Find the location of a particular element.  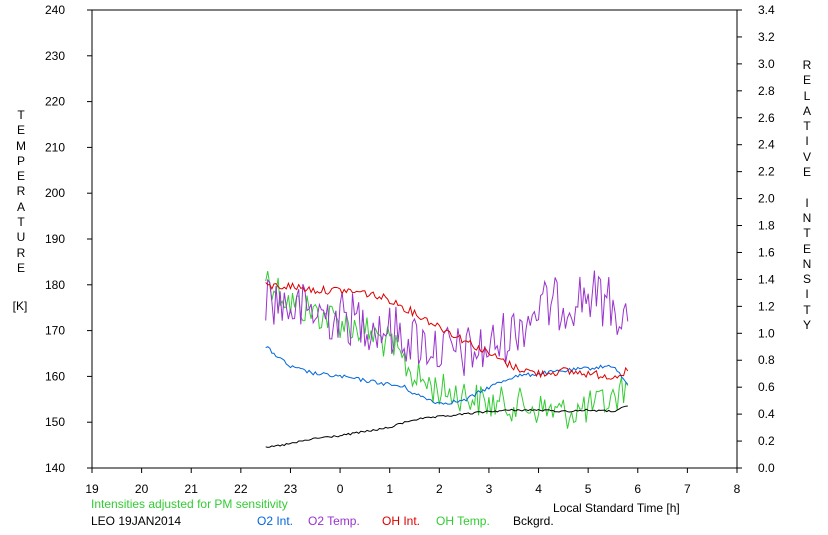

legend-o2-temp: O2 Temp. is located at coordinates (334, 521).